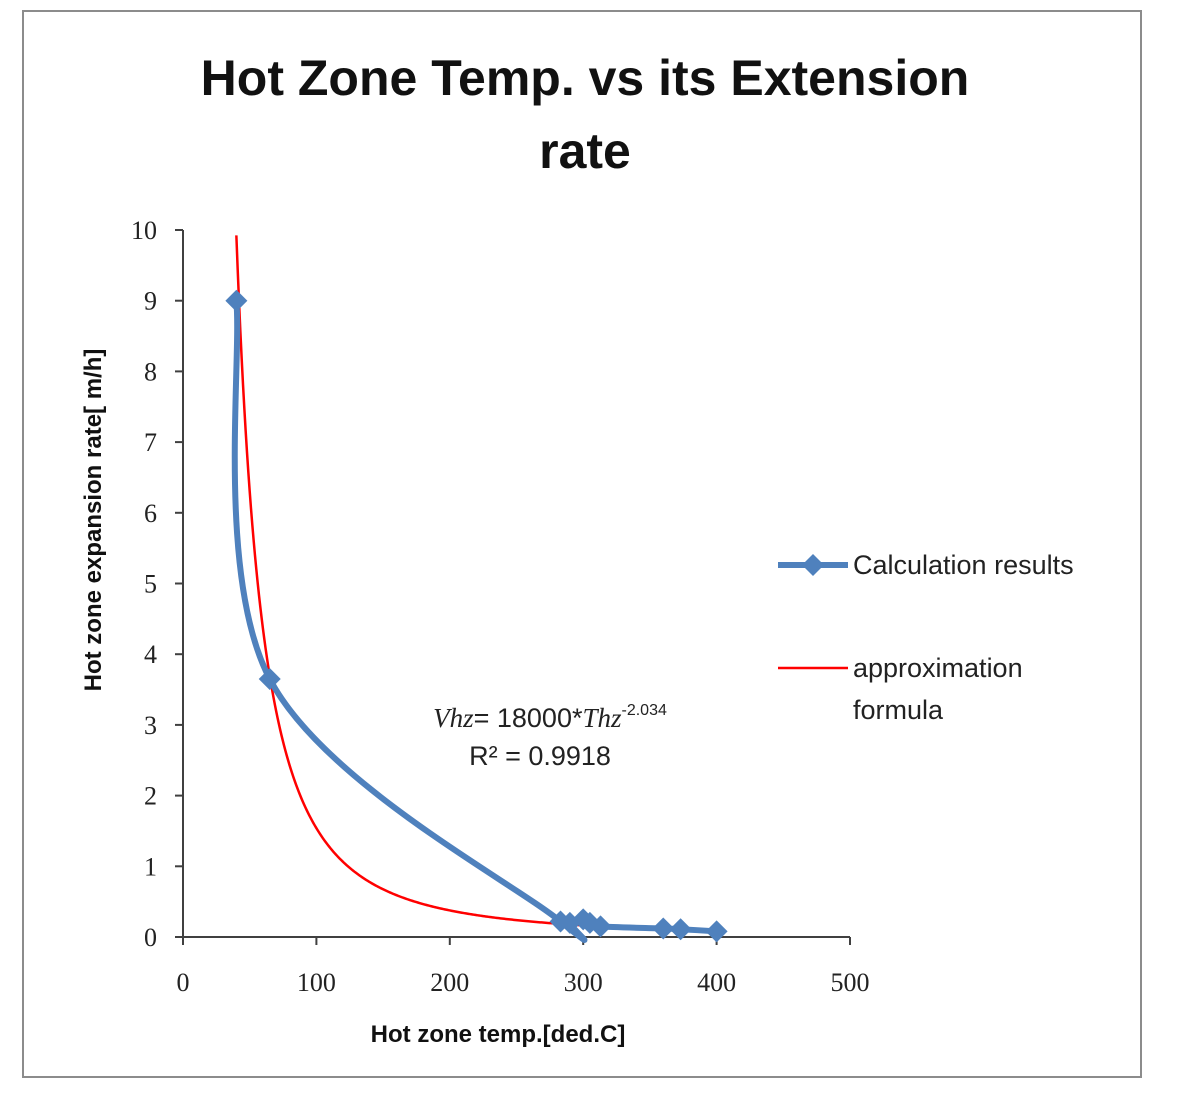 The image size is (1185, 1095). I want to click on x-tick-label: 200, so click(449, 982).